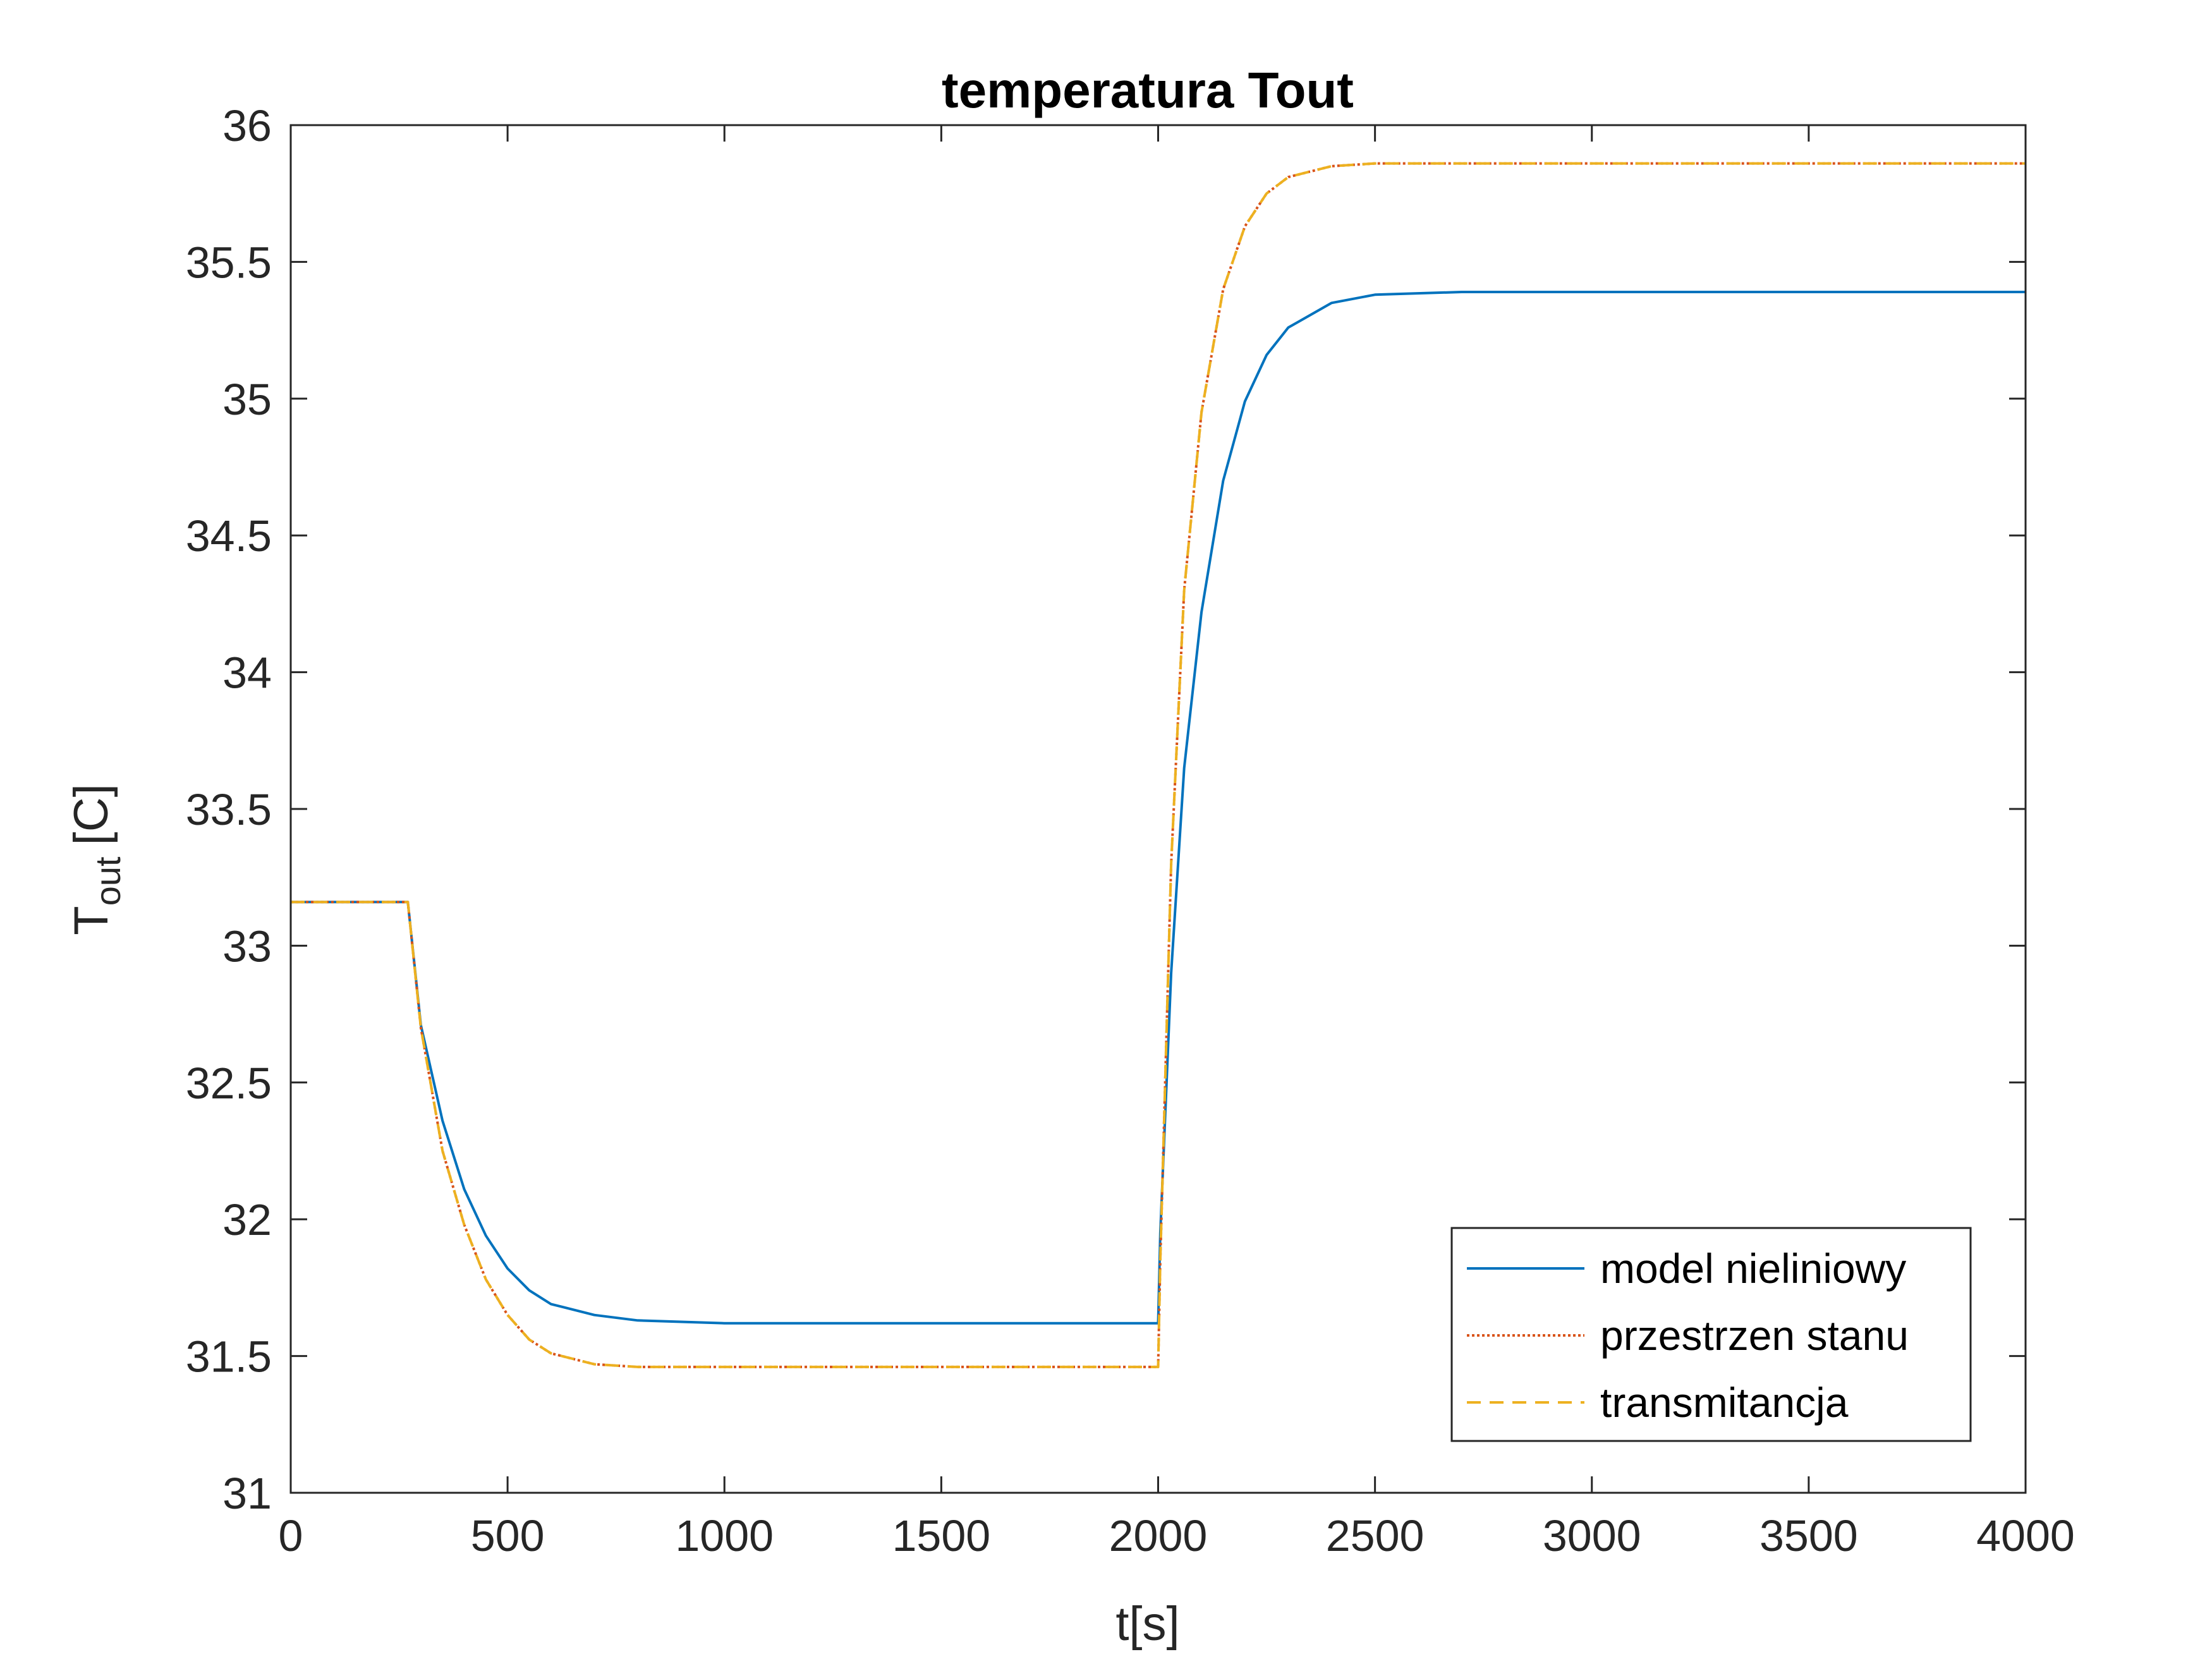  Describe the element at coordinates (247, 1219) in the screenshot. I see `y-tick-label: 32` at that location.